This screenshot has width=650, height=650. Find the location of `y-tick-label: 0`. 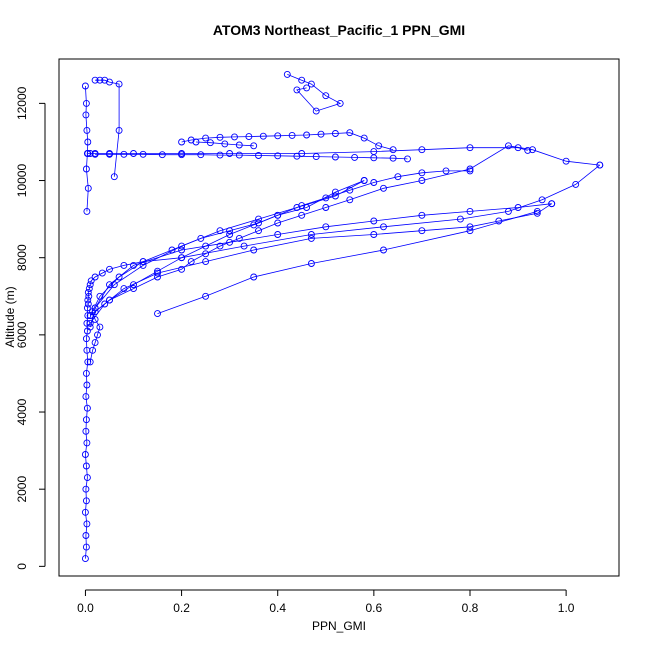

y-tick-label: 0 is located at coordinates (22, 566).